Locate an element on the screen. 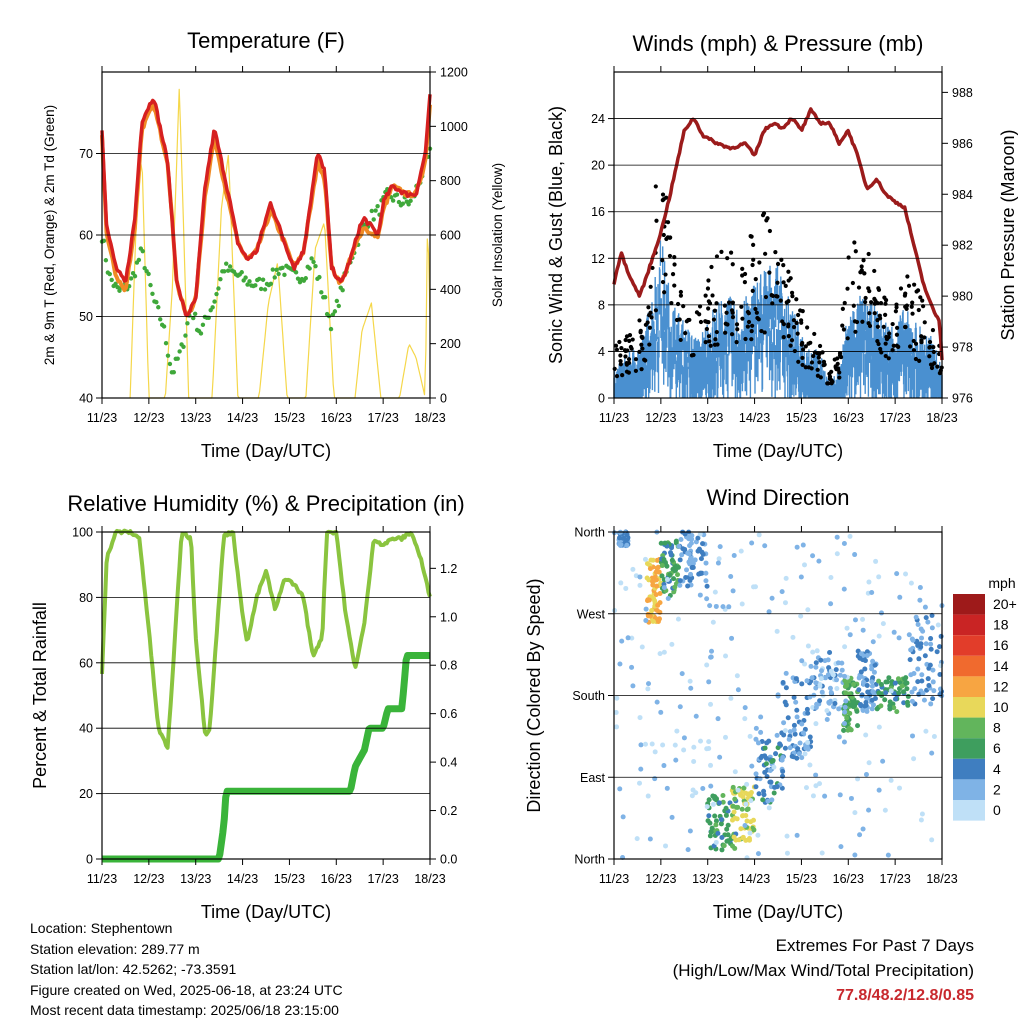 Image resolution: width=1024 pixels, height=1024 pixels. x-tick-label: 13/23 is located at coordinates (195, 879).